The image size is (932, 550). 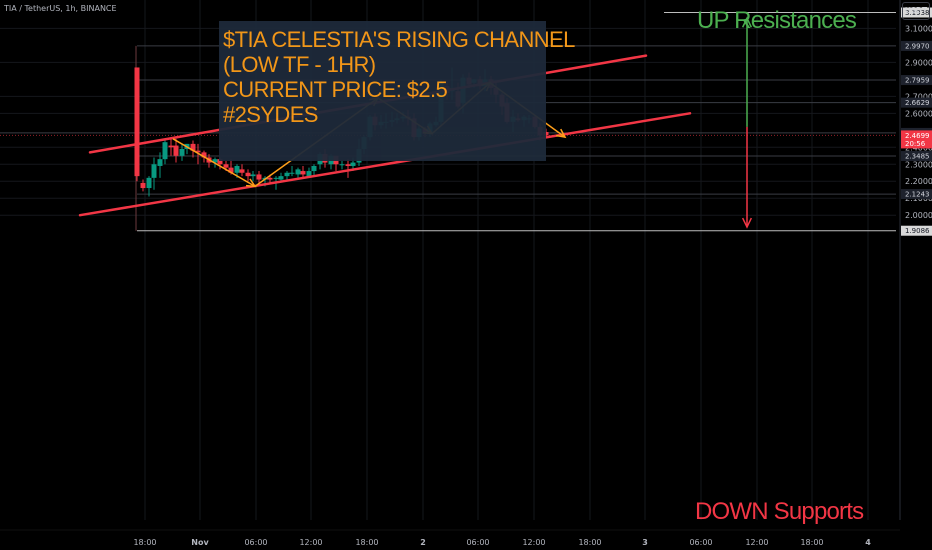 I want to click on price-label: 2.6629, so click(x=917, y=103).